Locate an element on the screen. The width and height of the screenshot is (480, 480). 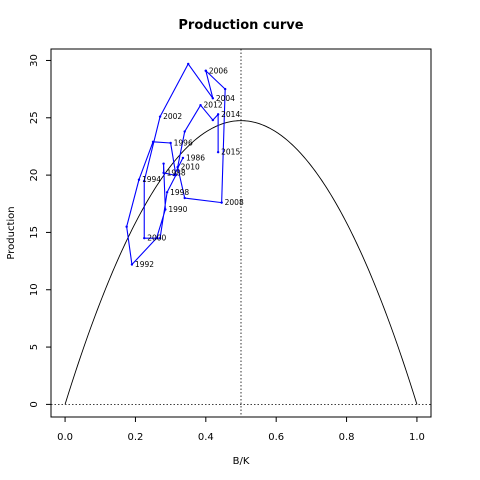
x-tick-label: 0.4 is located at coordinates (206, 437).